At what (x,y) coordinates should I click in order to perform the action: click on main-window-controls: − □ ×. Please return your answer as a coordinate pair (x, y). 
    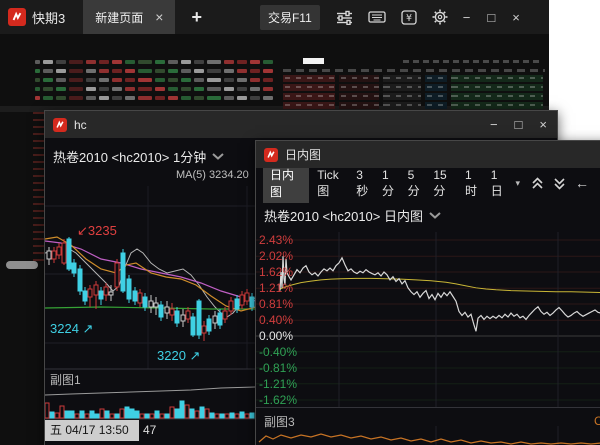
    Looking at the image, I should click on (491, 17).